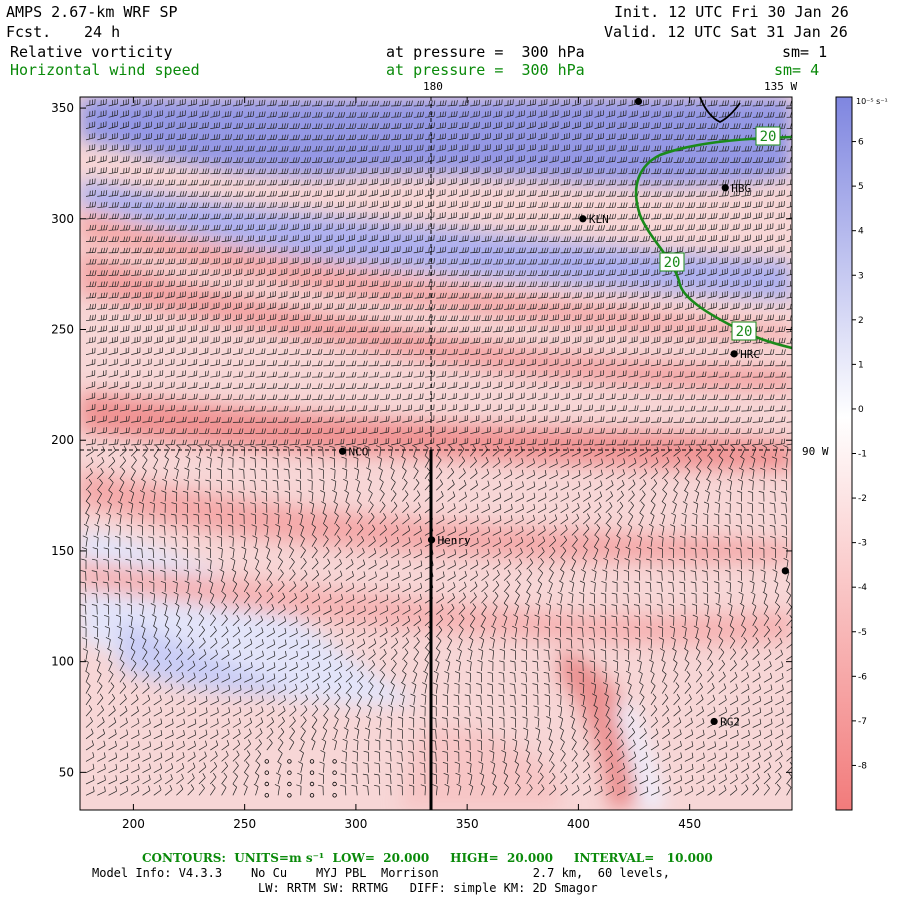  I want to click on station-dot, so click(638, 101).